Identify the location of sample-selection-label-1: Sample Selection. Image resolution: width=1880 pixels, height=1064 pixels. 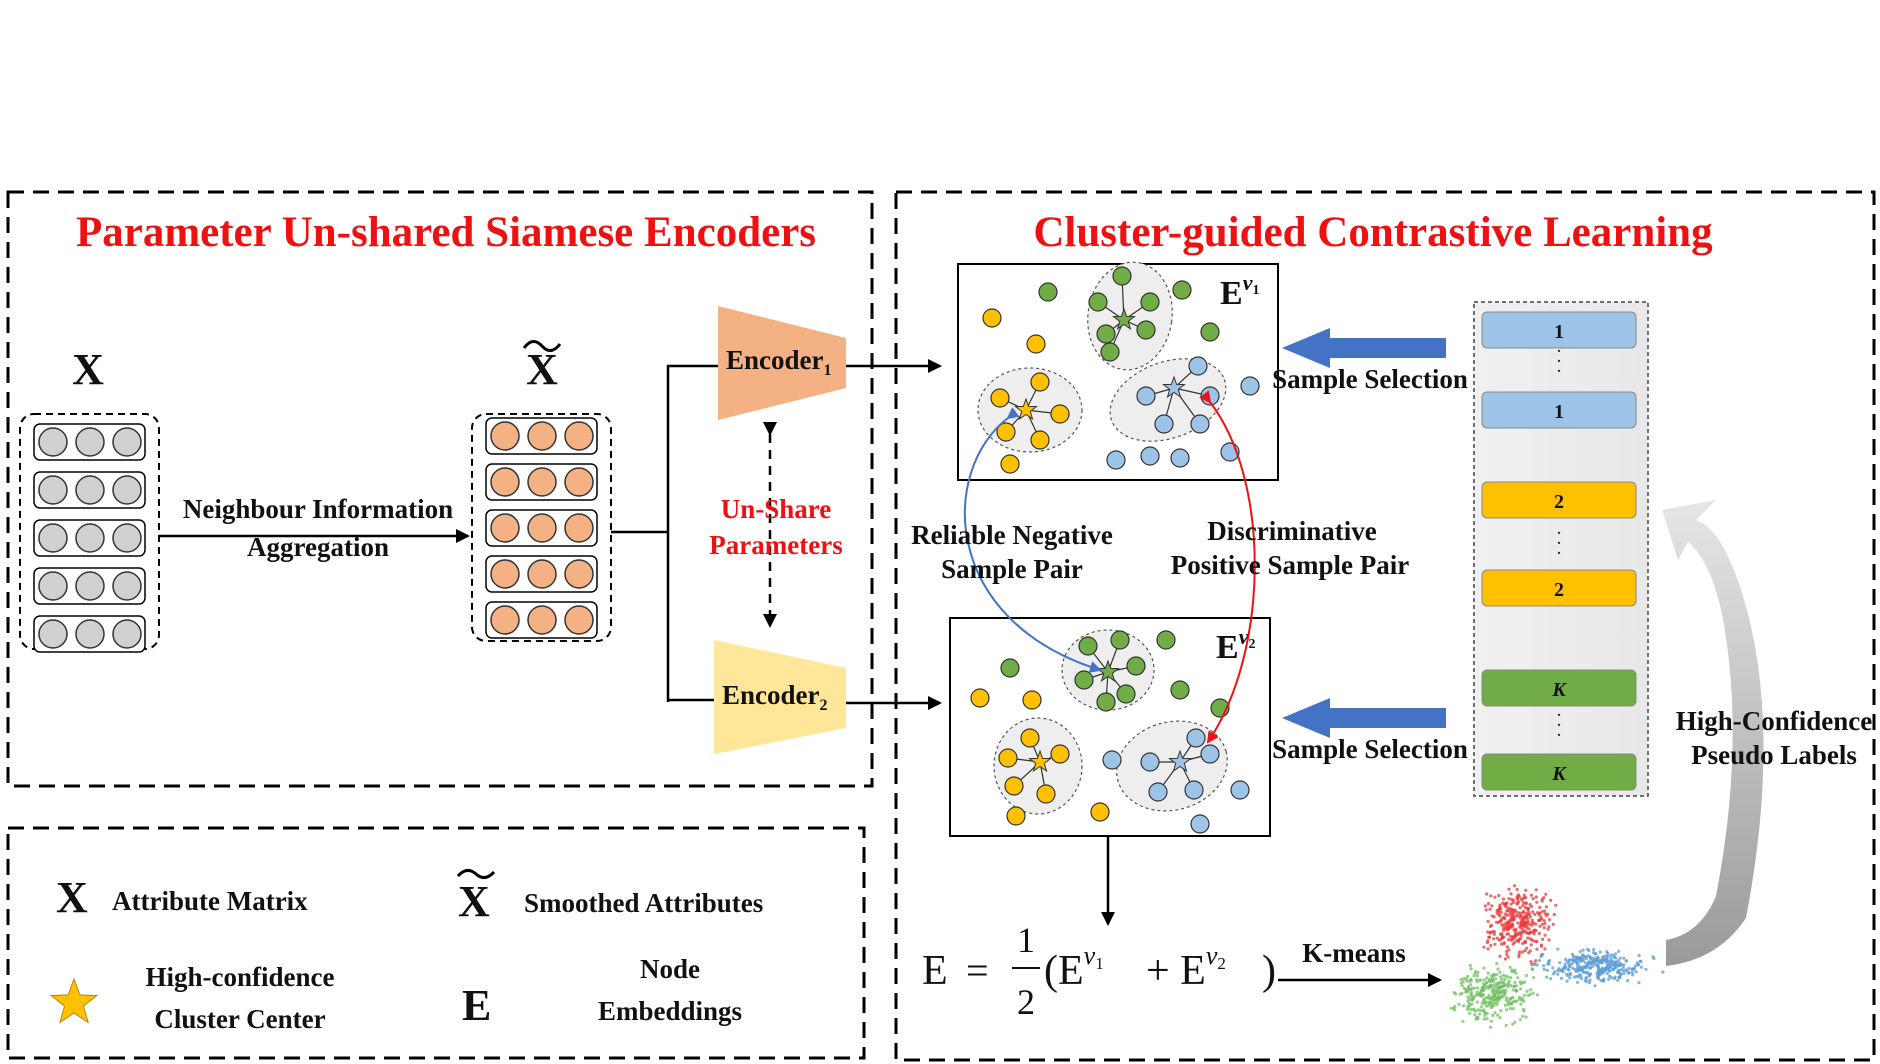
(1370, 379).